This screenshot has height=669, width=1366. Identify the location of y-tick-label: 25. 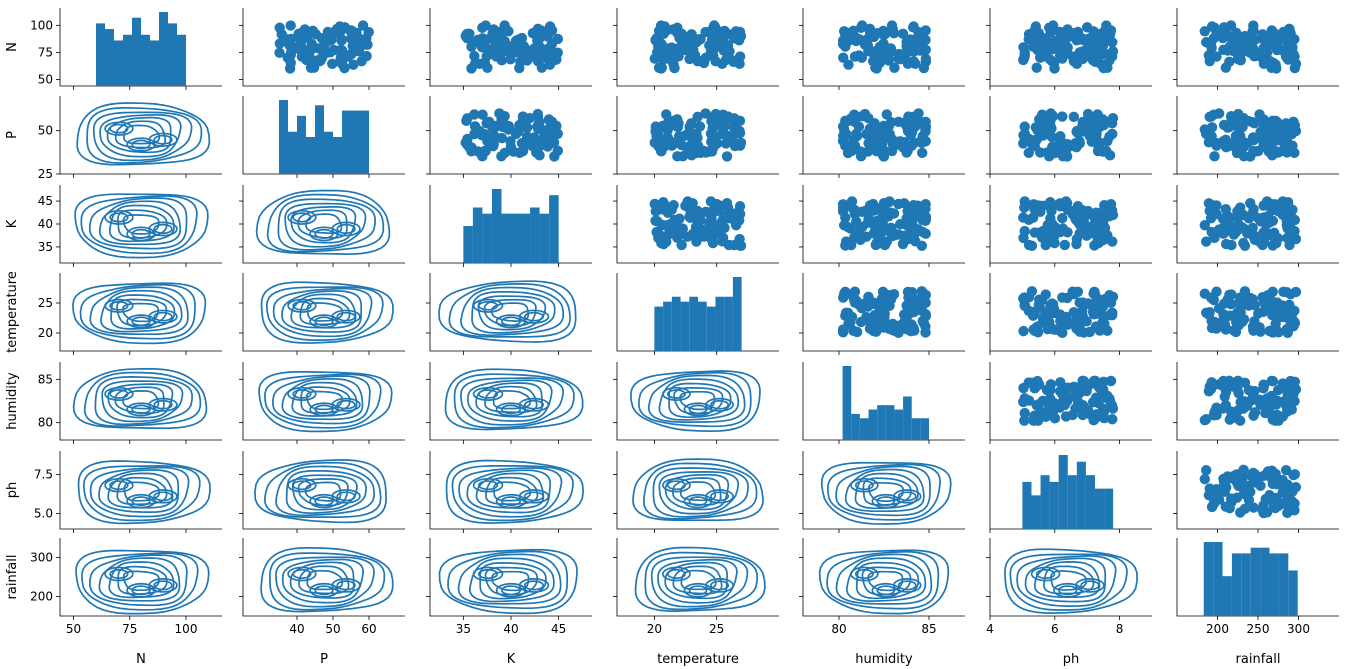
(45, 174).